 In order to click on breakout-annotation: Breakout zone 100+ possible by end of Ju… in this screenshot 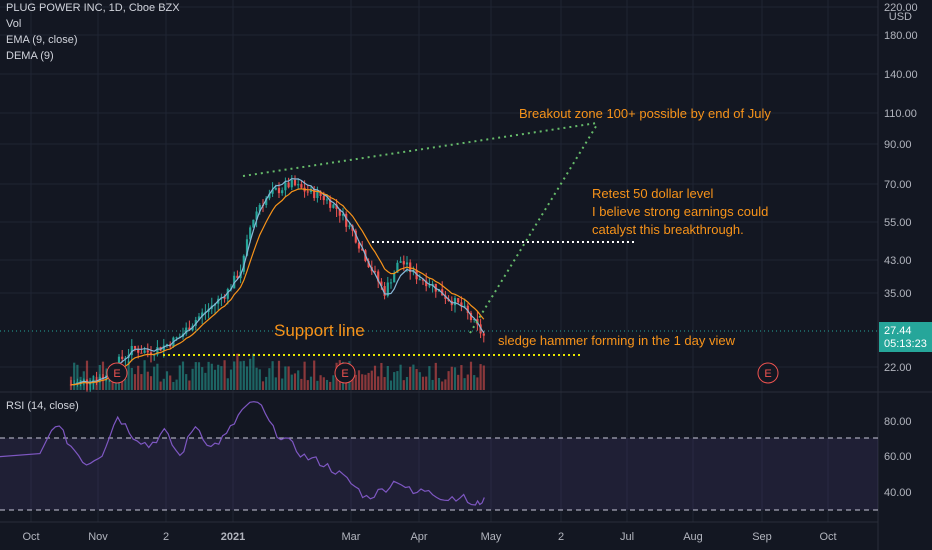, I will do `click(645, 113)`.